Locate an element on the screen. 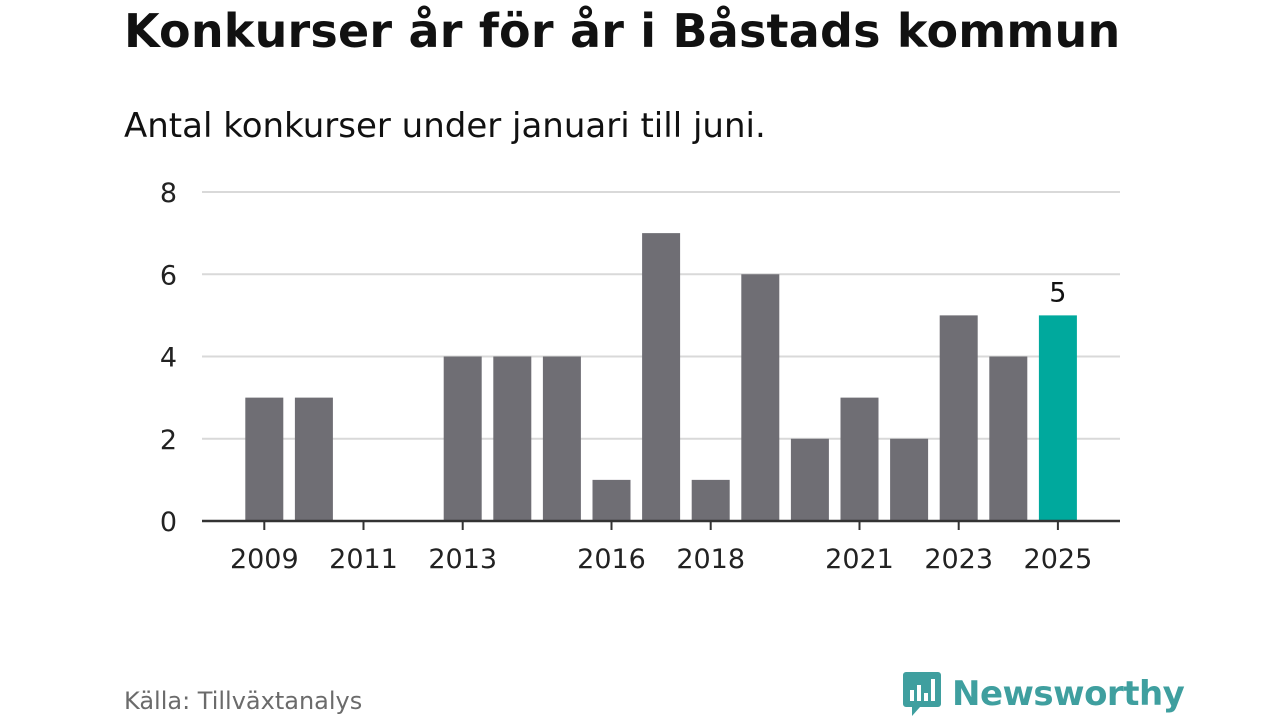 This screenshot has width=1280, height=720. bar-2015 is located at coordinates (561, 438).